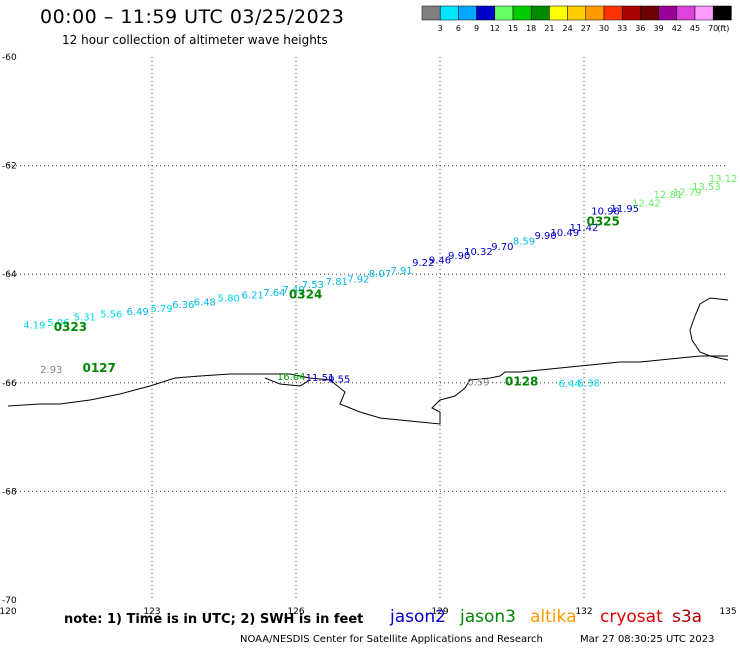 The width and height of the screenshot is (740, 650). I want to click on wave-height-label: 12.81, so click(668, 195).